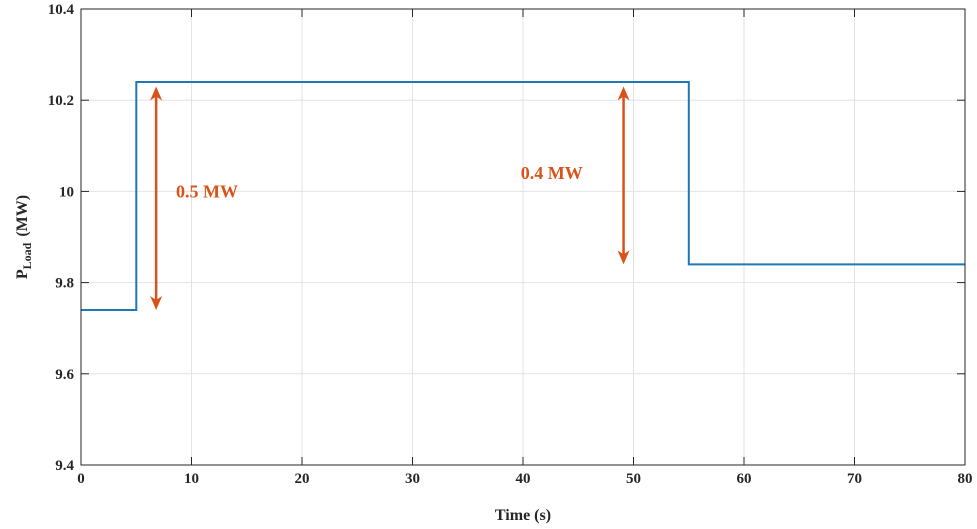 Image resolution: width=977 pixels, height=529 pixels. I want to click on x-tick-label: 30, so click(412, 479).